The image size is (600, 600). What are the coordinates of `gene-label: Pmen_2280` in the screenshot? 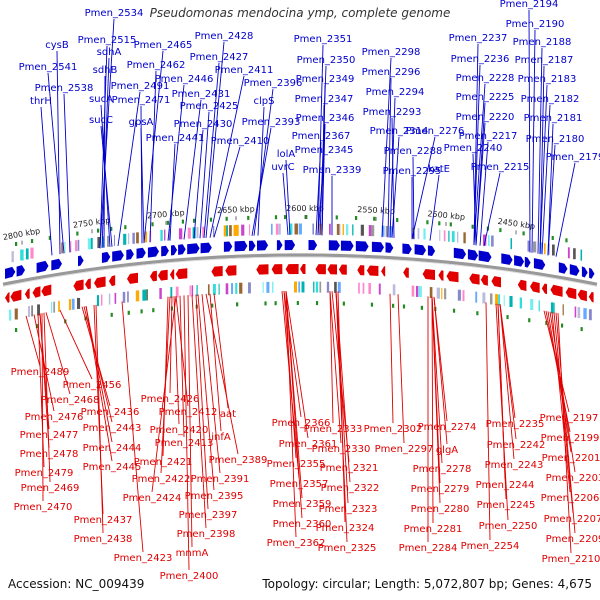 It's located at (440, 509).